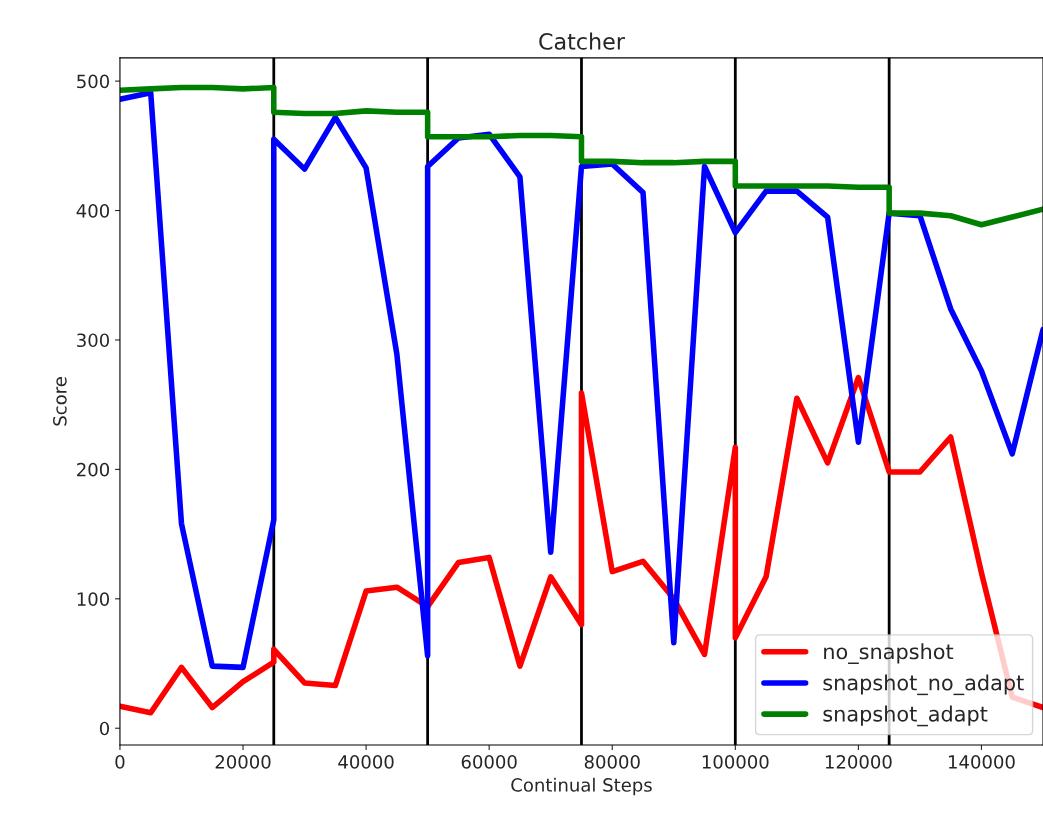 This screenshot has width=1043, height=826. What do you see at coordinates (120, 762) in the screenshot?
I see `x-tick-label: 0` at bounding box center [120, 762].